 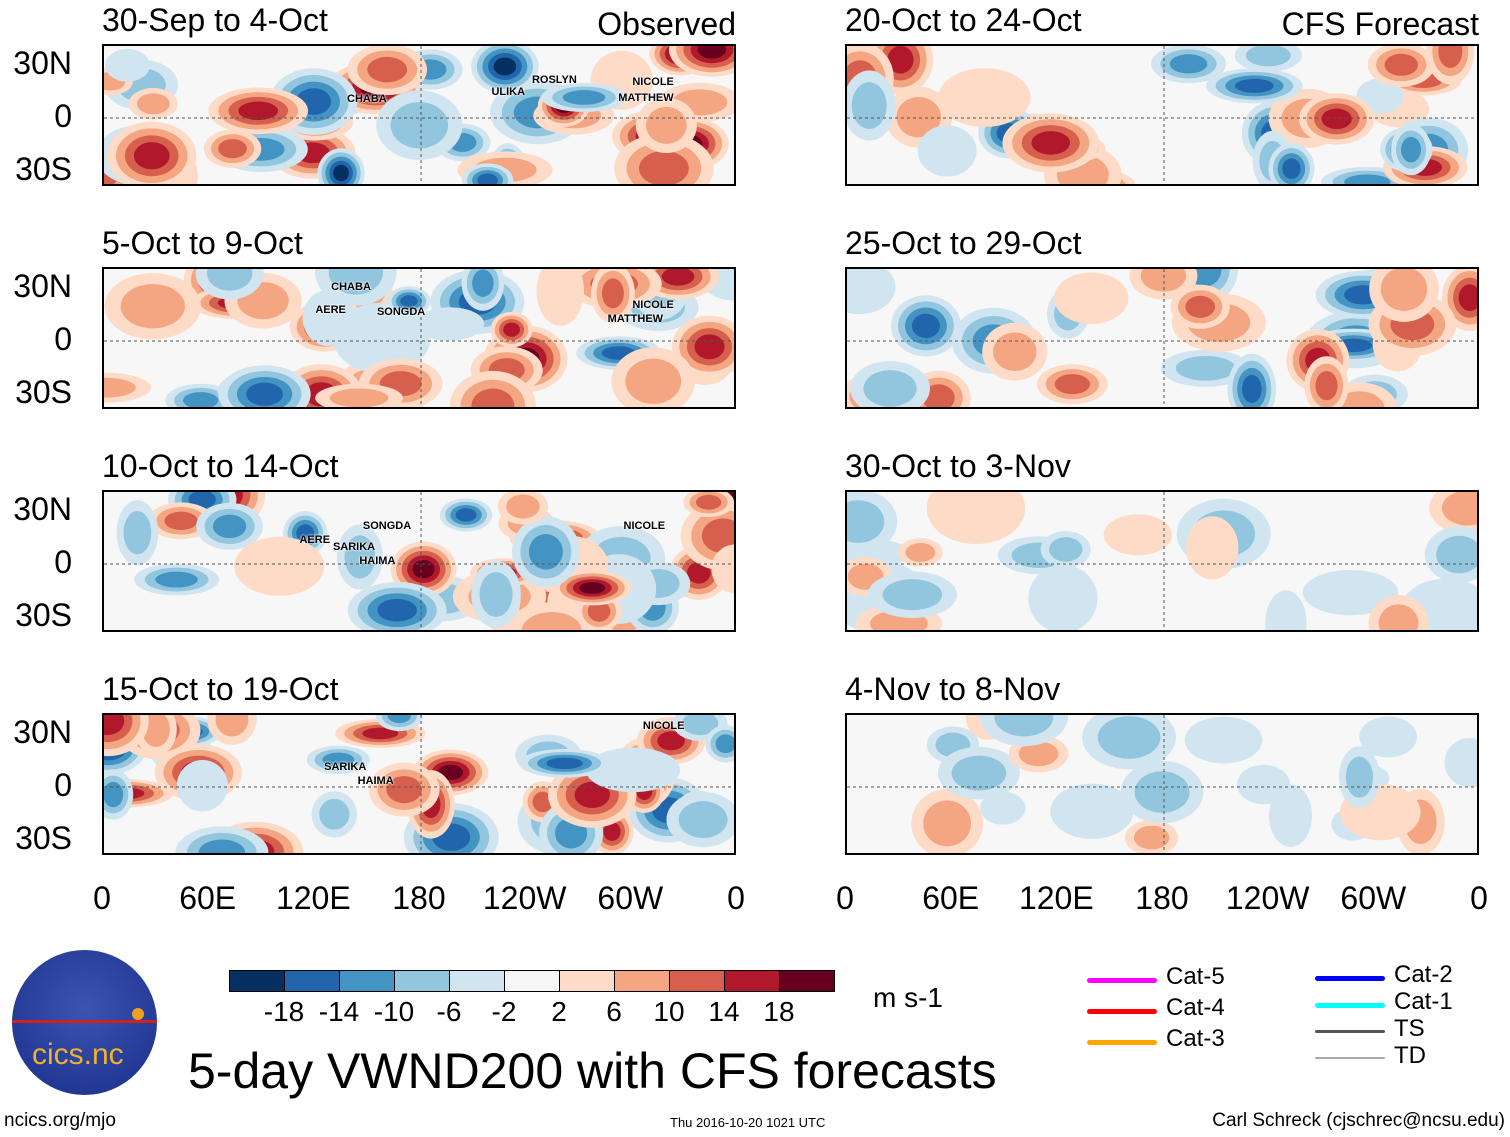 I want to click on storm-label: NICOLE, so click(x=653, y=304).